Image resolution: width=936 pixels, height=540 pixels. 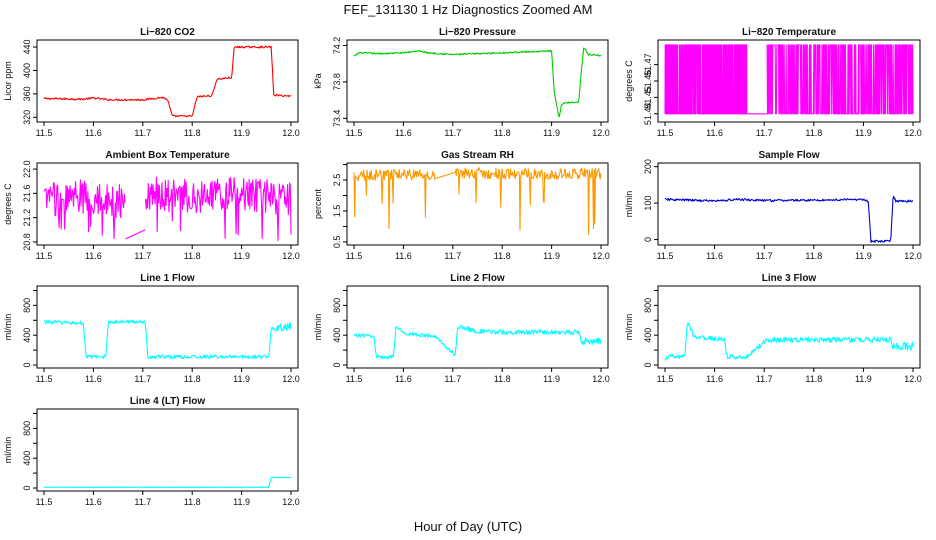 I want to click on y-axis-label: degrees C, so click(x=629, y=81).